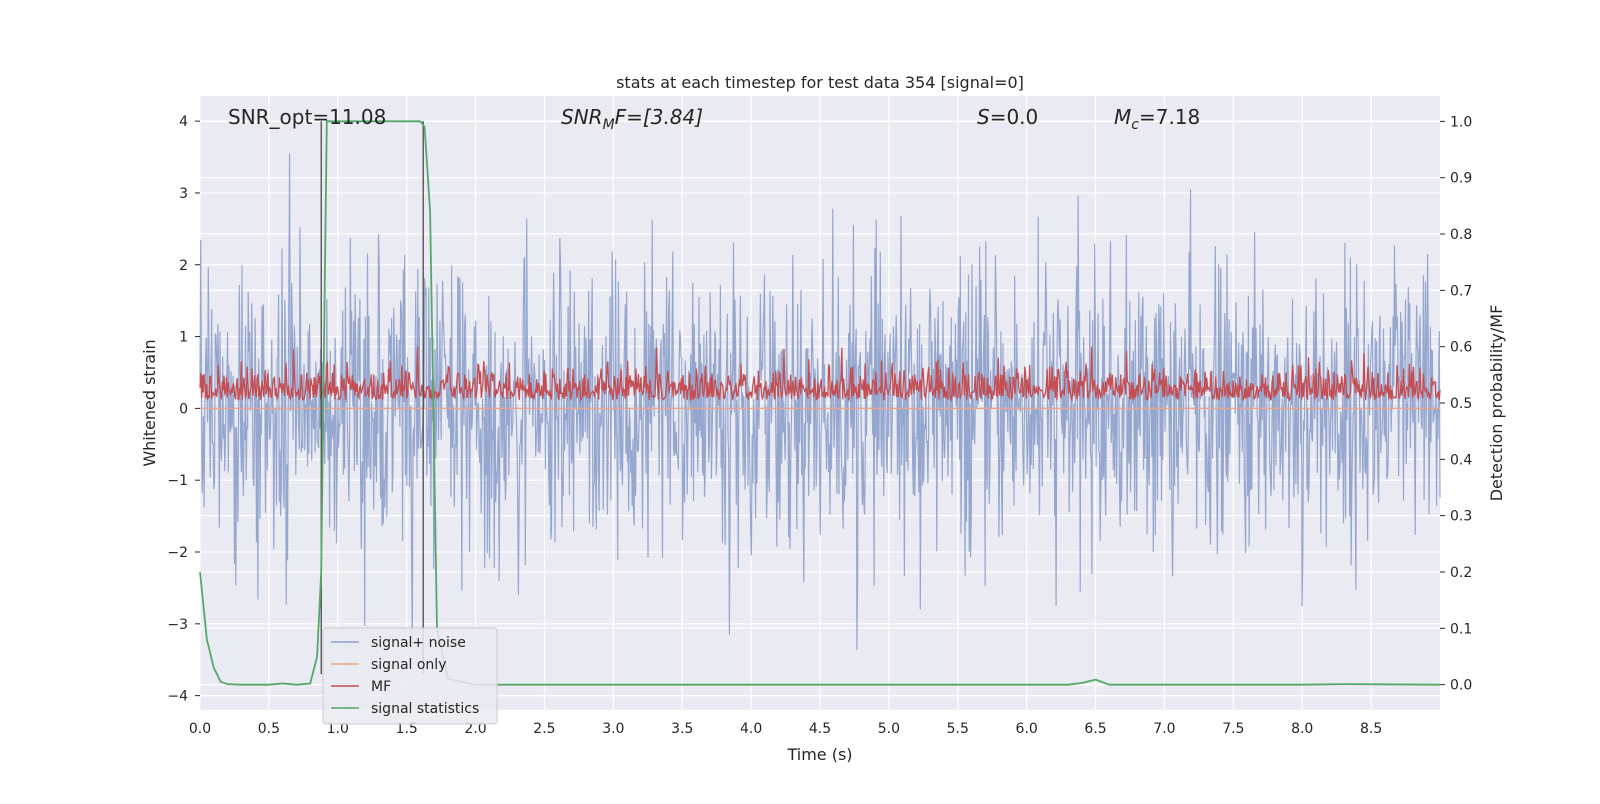  Describe the element at coordinates (958, 729) in the screenshot. I see `x-tick-label: 5.5` at that location.